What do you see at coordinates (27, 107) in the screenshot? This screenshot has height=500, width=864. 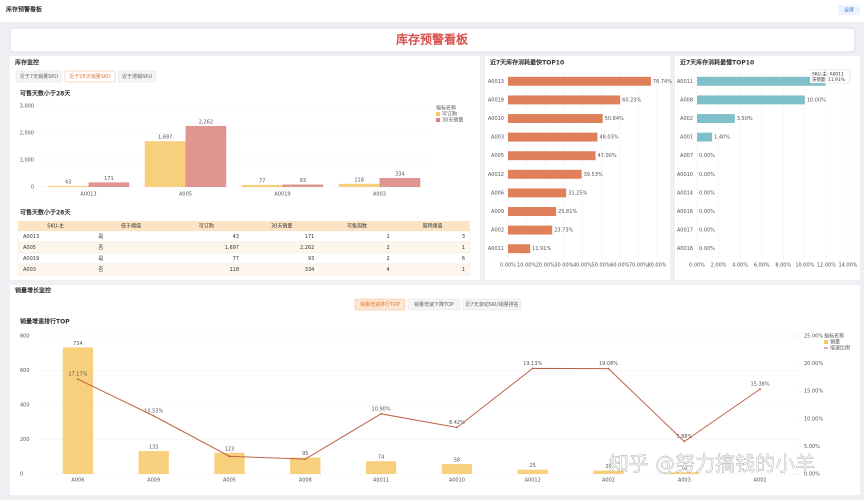 I see `y-tick-label: 3,000` at bounding box center [27, 107].